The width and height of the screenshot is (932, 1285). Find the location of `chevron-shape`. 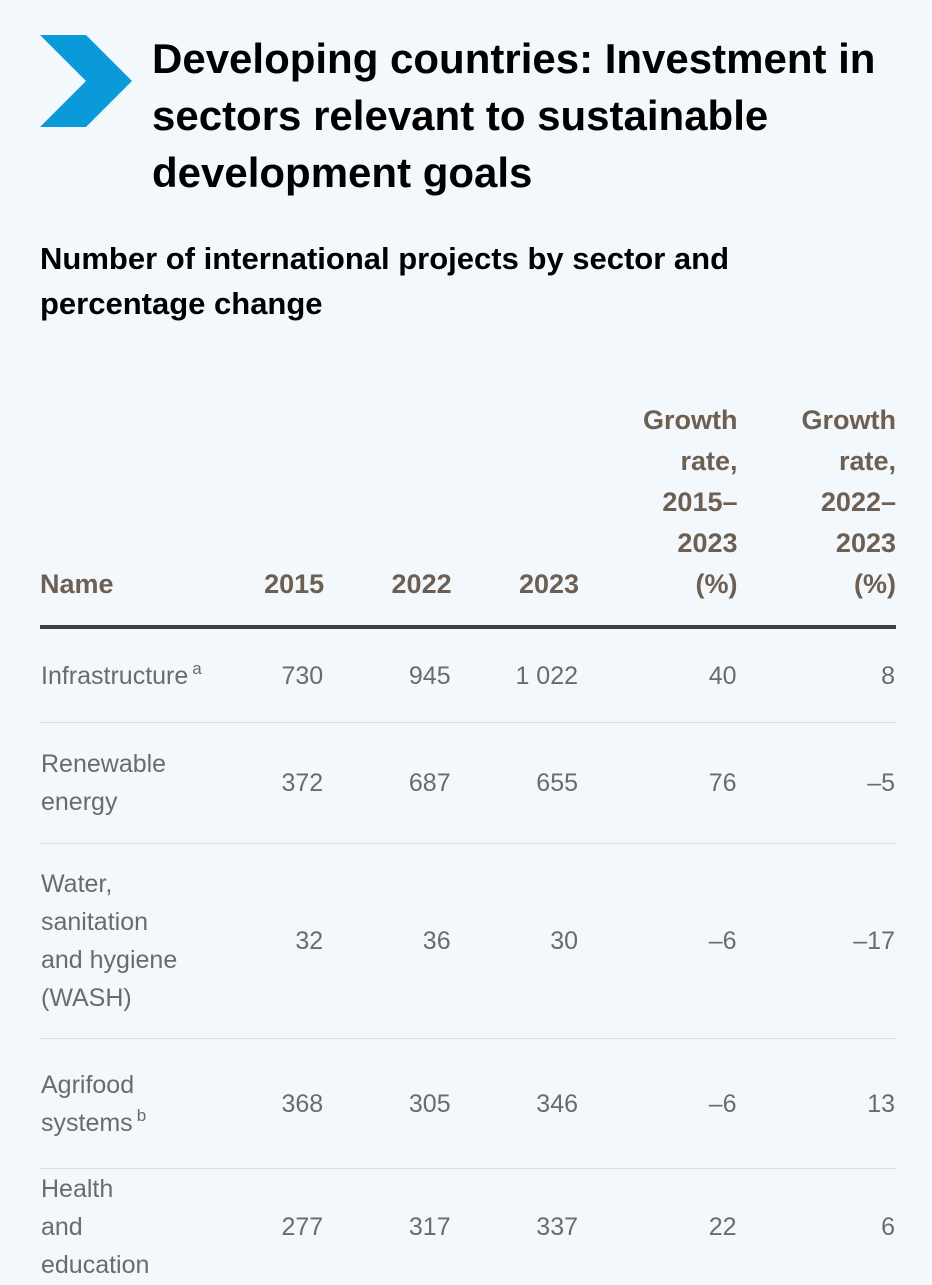

chevron-shape is located at coordinates (86, 81).